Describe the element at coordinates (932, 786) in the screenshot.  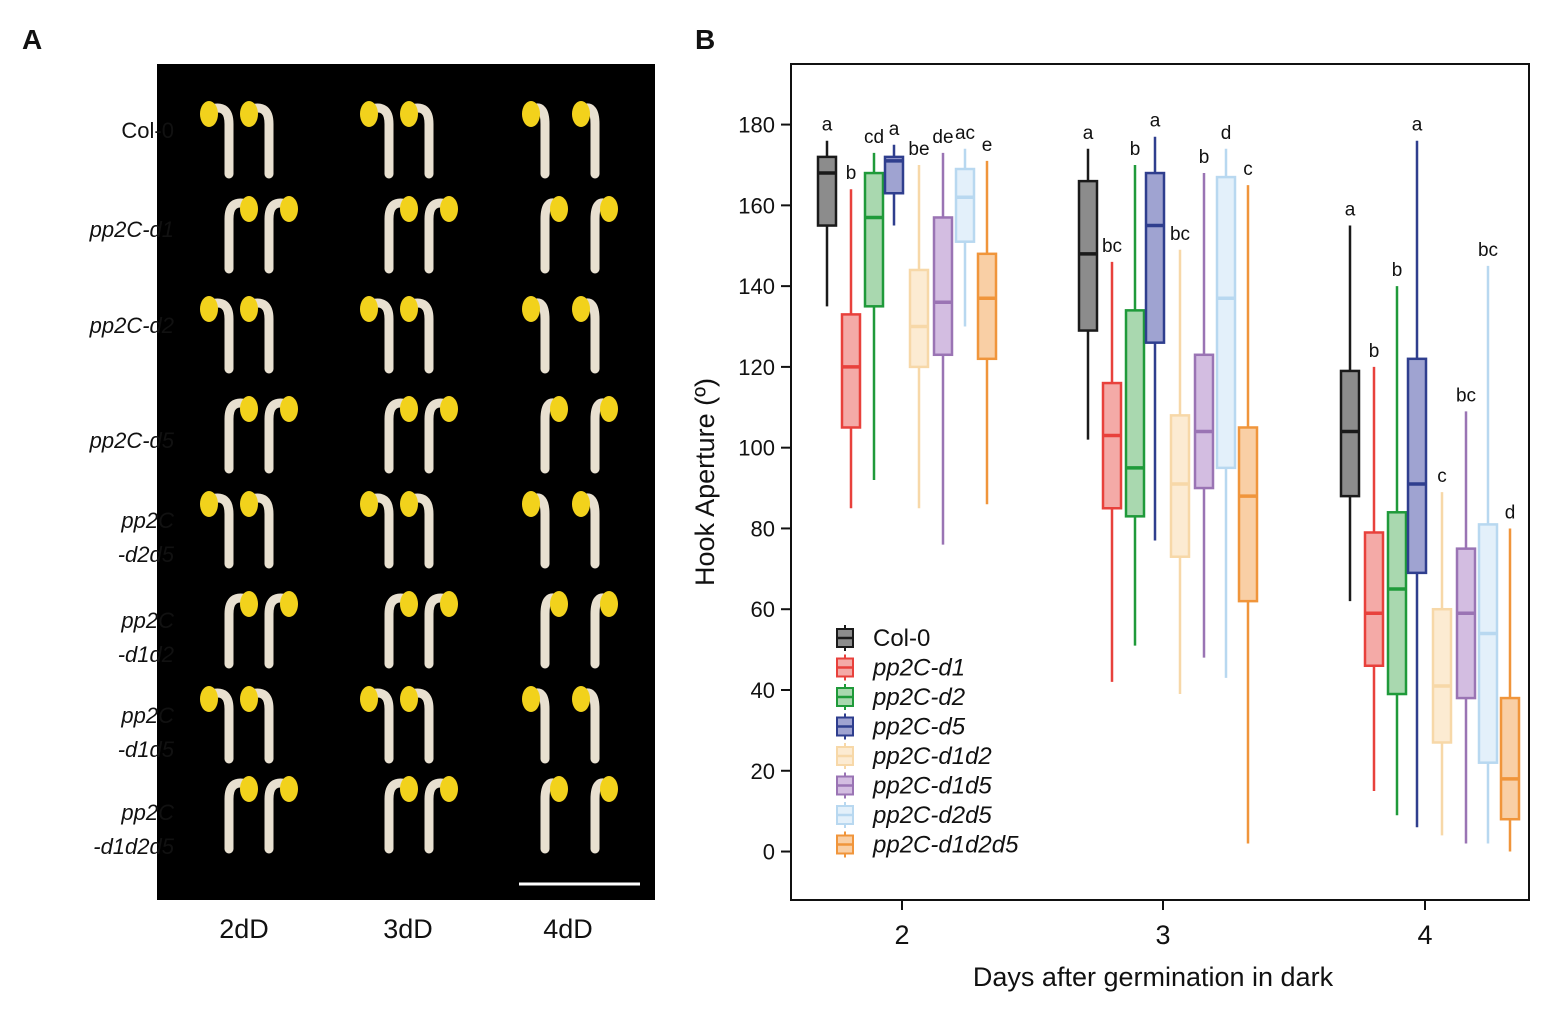
I see `legend-label: pp2C-d1d5` at that location.